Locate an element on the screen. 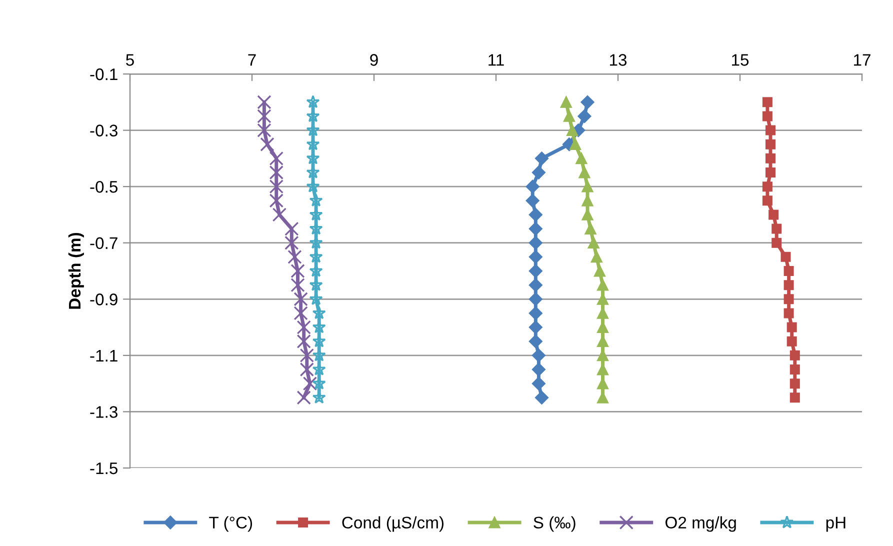 The width and height of the screenshot is (893, 546). x-tick-label: 17 is located at coordinates (862, 60).